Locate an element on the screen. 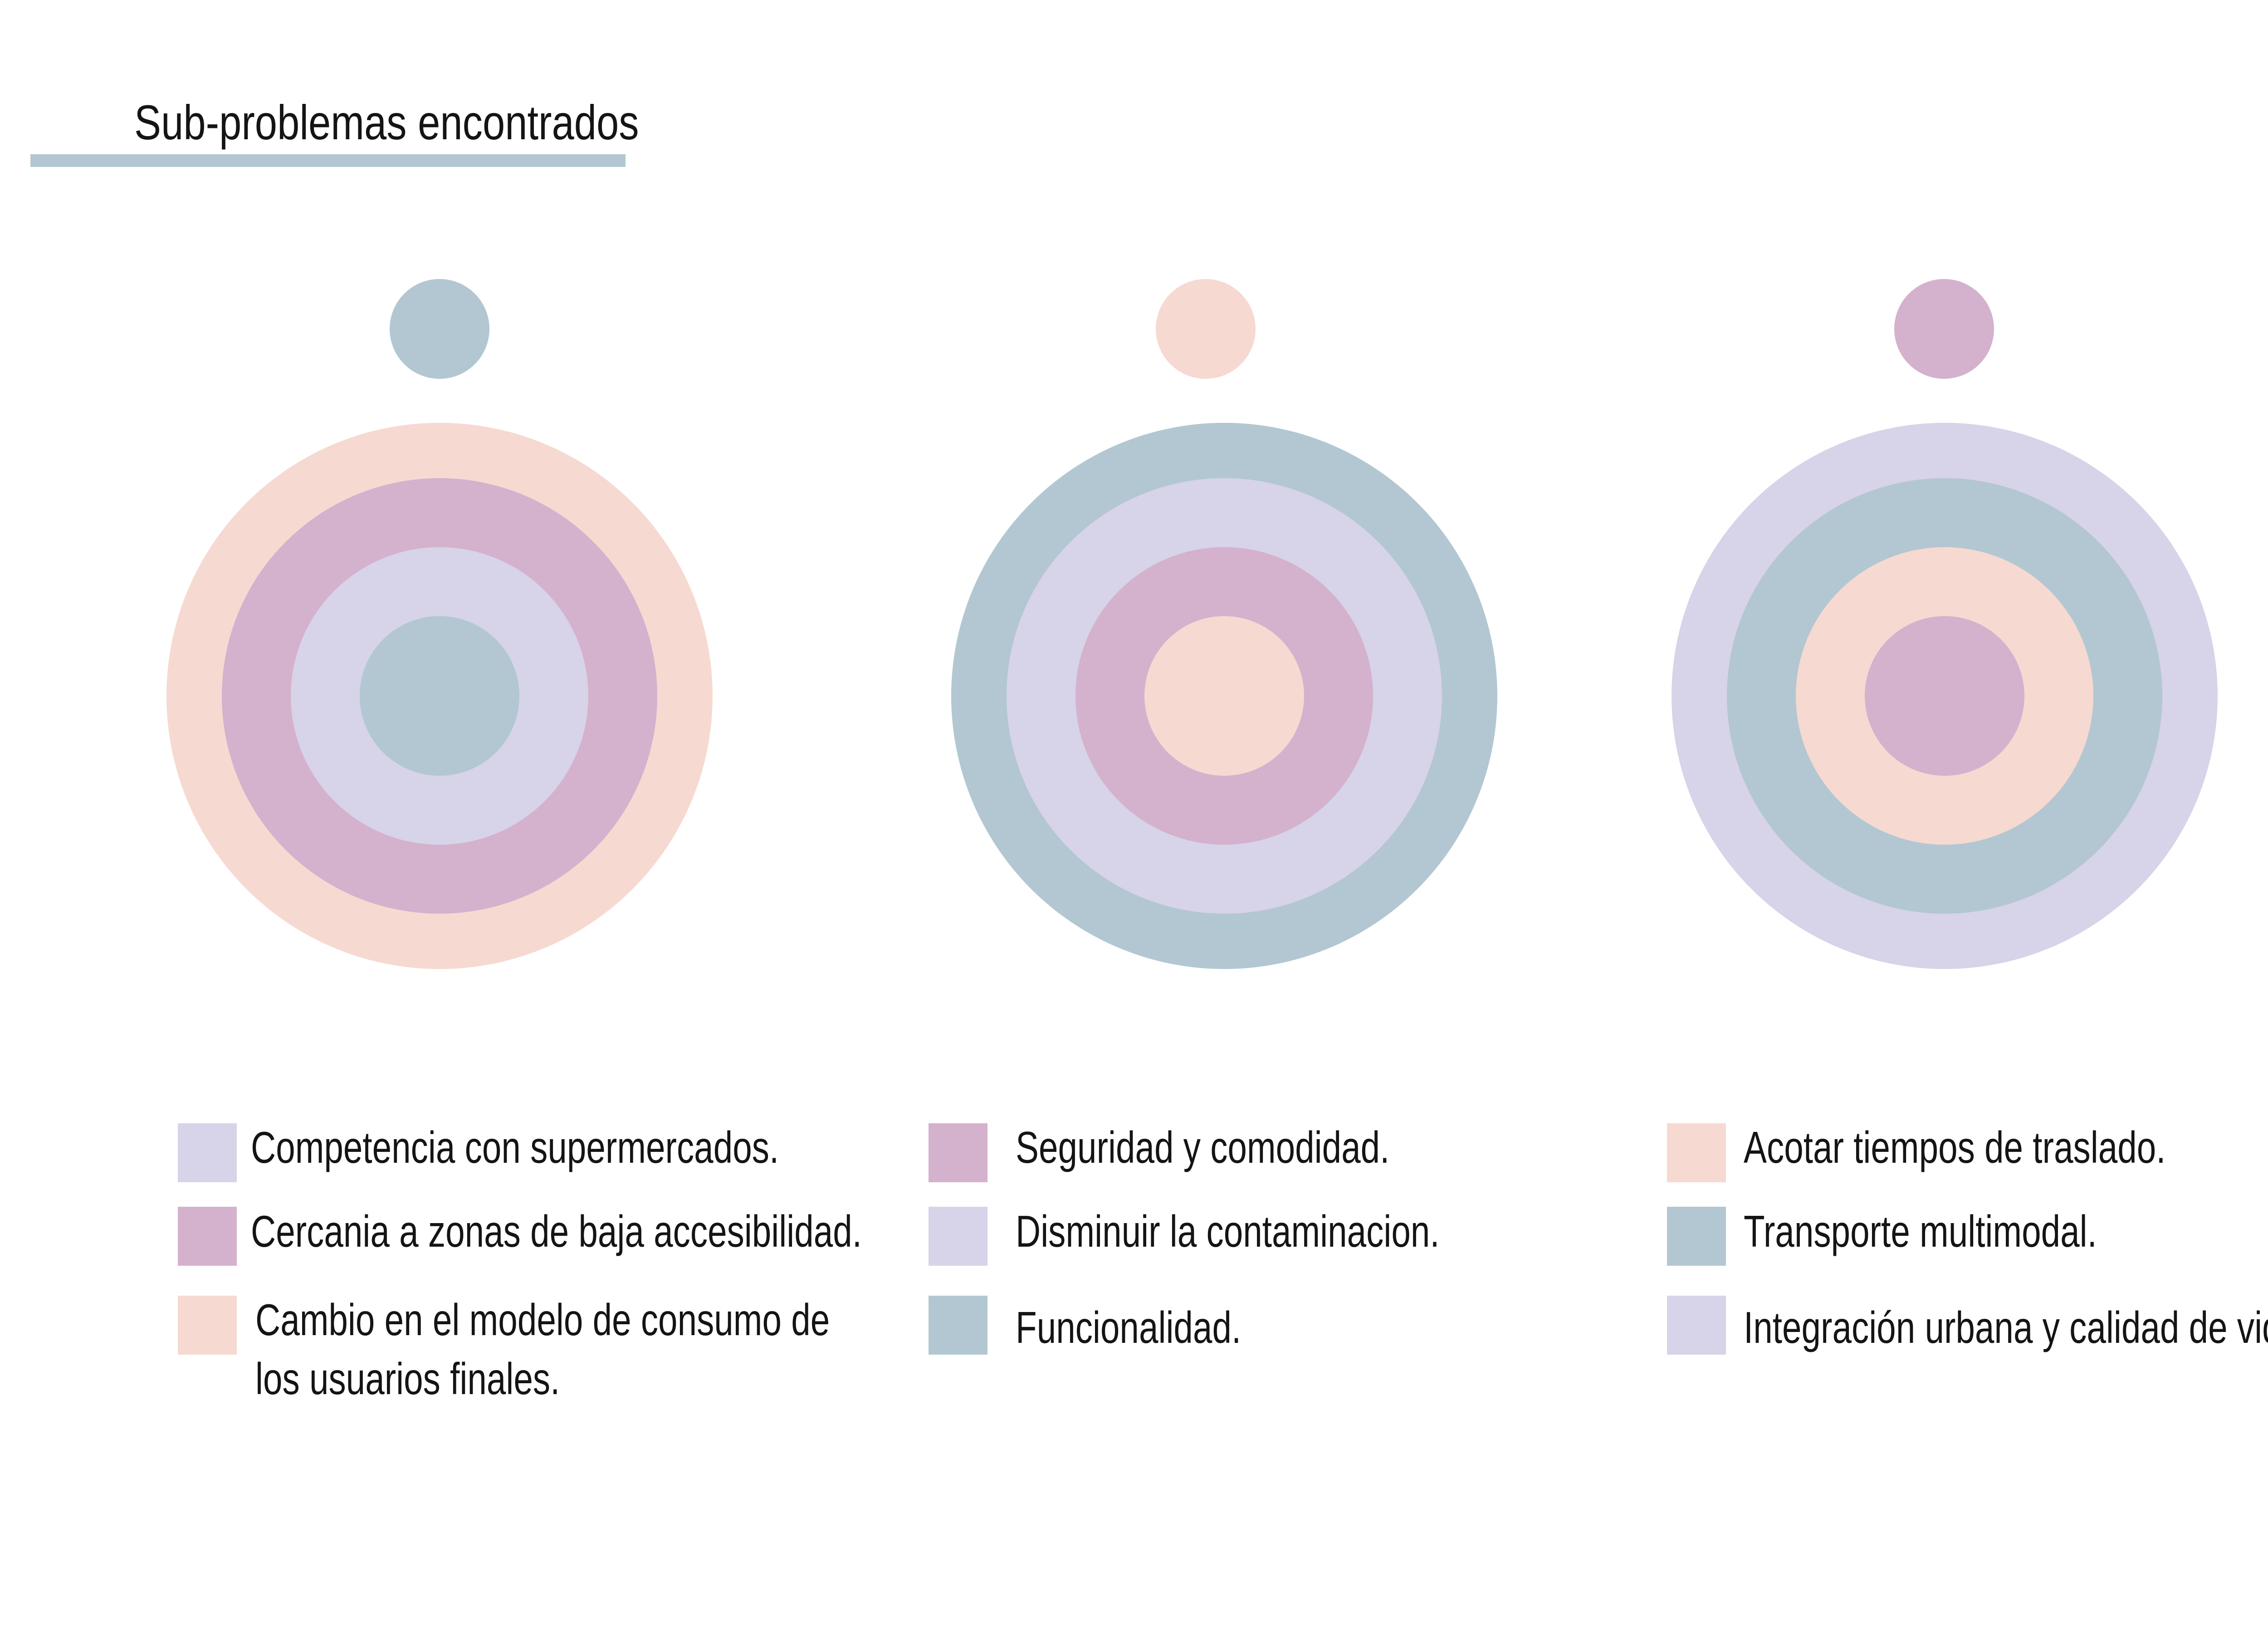 This screenshot has height=1645, width=2268. ring-1-core is located at coordinates (440, 696).